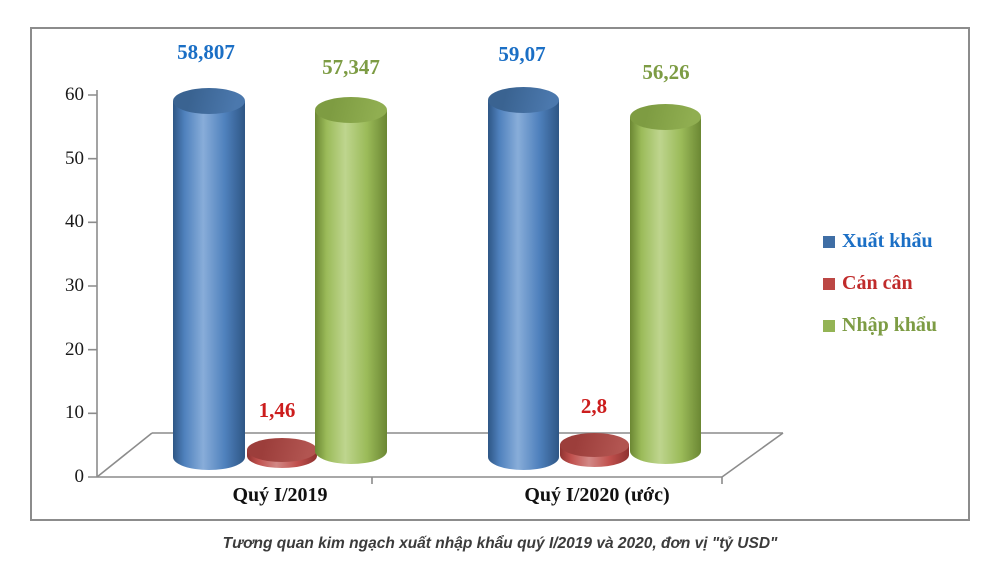 The width and height of the screenshot is (1000, 562). What do you see at coordinates (74, 158) in the screenshot?
I see `y-tick-label-50: 50` at bounding box center [74, 158].